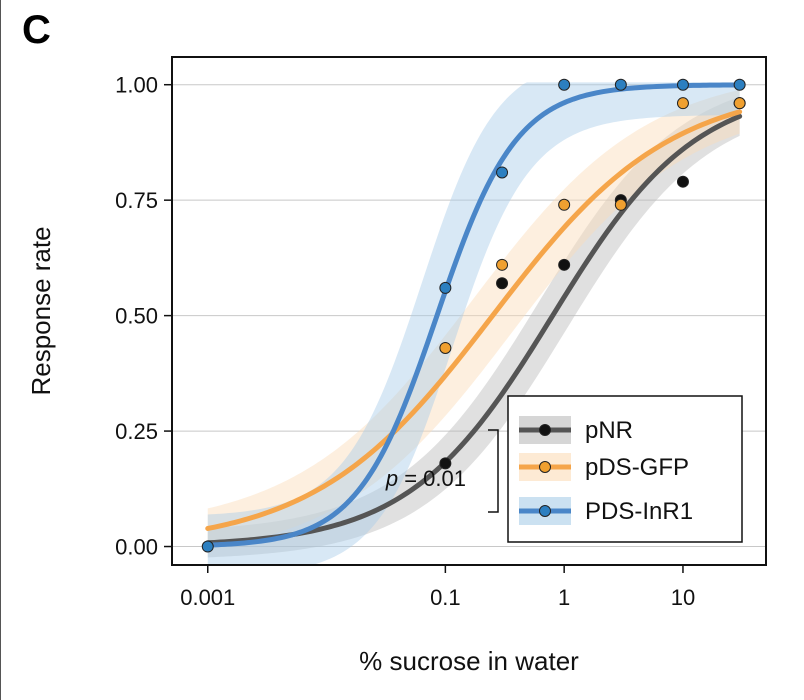 This screenshot has width=804, height=700. Describe the element at coordinates (136, 316) in the screenshot. I see `y-tick-label: 0.50` at that location.